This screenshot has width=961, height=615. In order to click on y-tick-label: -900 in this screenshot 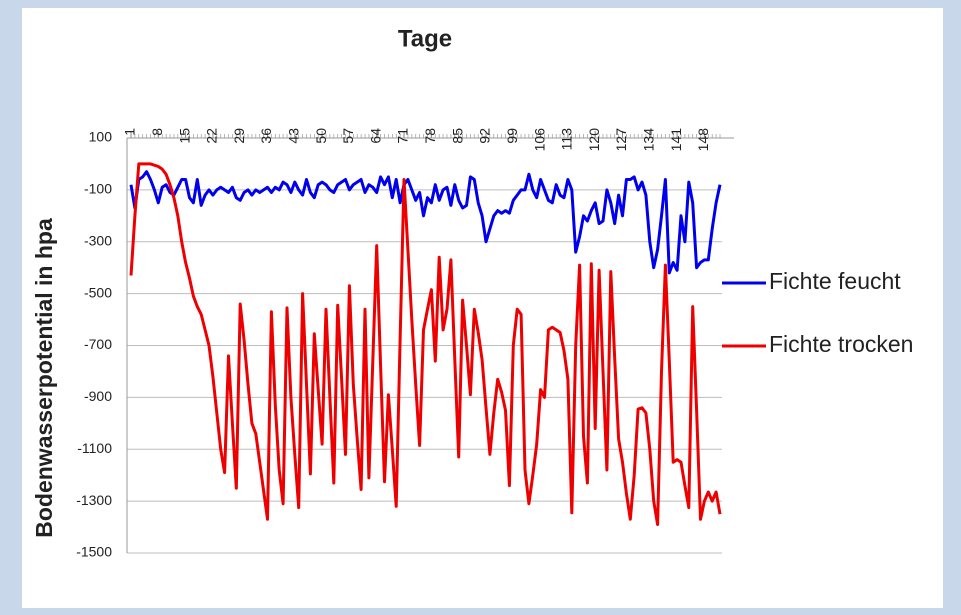, I will do `click(98, 396)`.